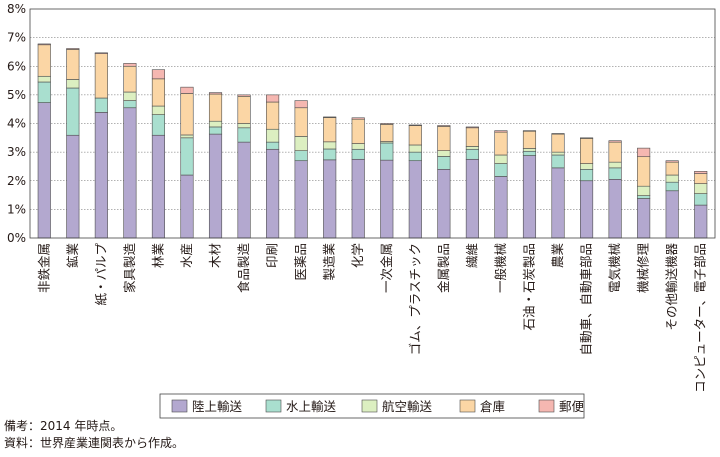 This screenshot has width=720, height=457. I want to click on y-tick-label: 2%, so click(16, 181).